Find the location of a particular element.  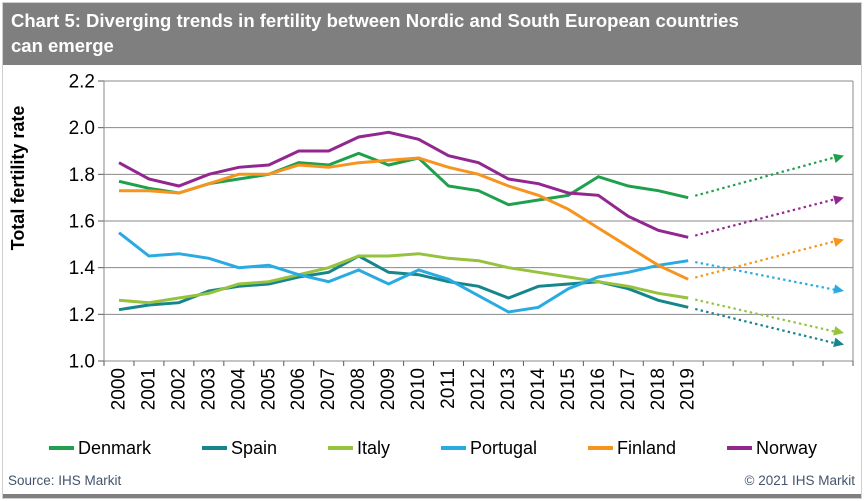

projection-arrowhead-spain is located at coordinates (838, 342).